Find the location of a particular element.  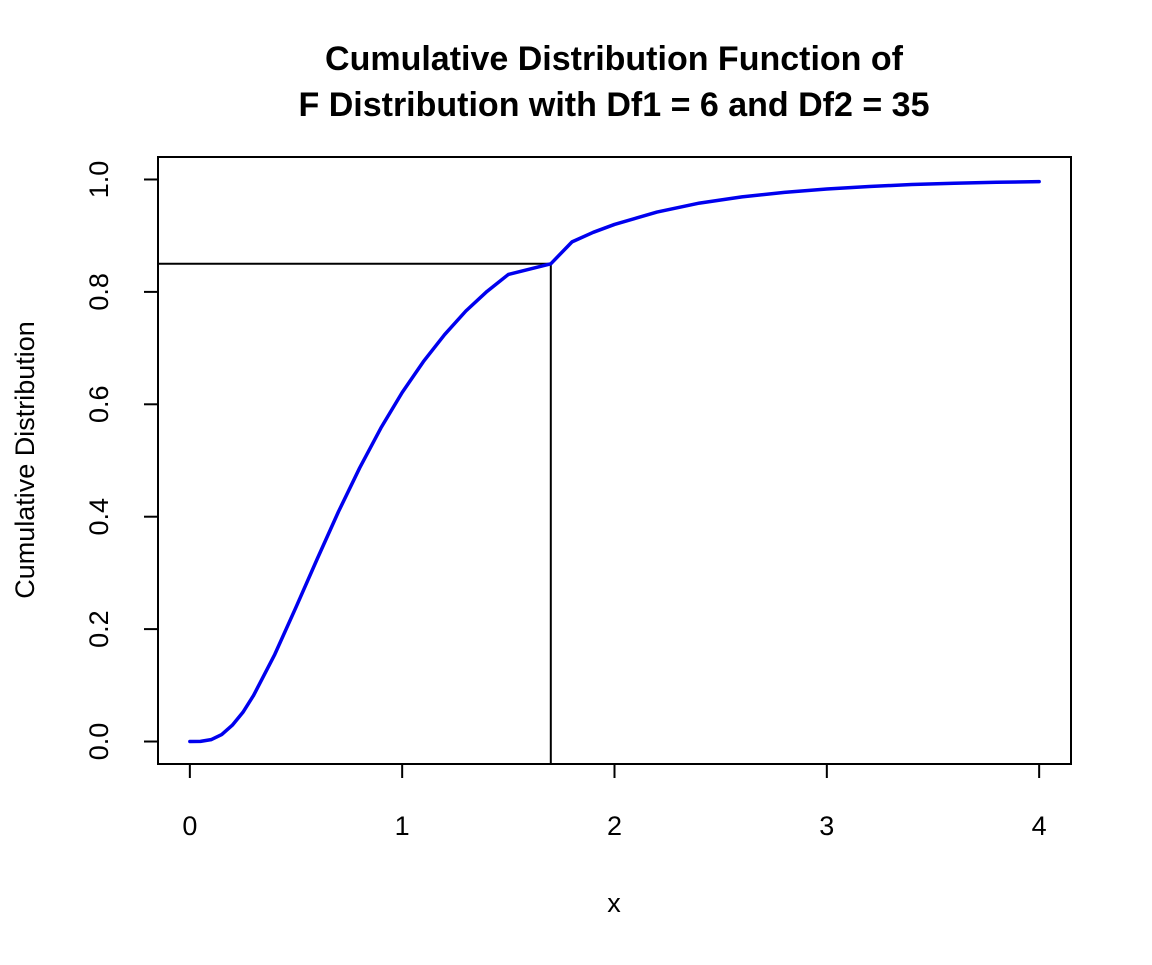

y-tick-label: 1.0 is located at coordinates (99, 180).